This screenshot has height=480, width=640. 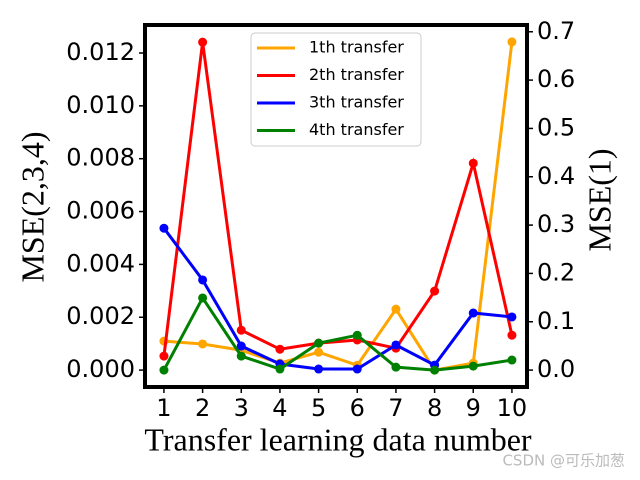 I want to click on legend-label: 1th transfer, so click(x=356, y=47).